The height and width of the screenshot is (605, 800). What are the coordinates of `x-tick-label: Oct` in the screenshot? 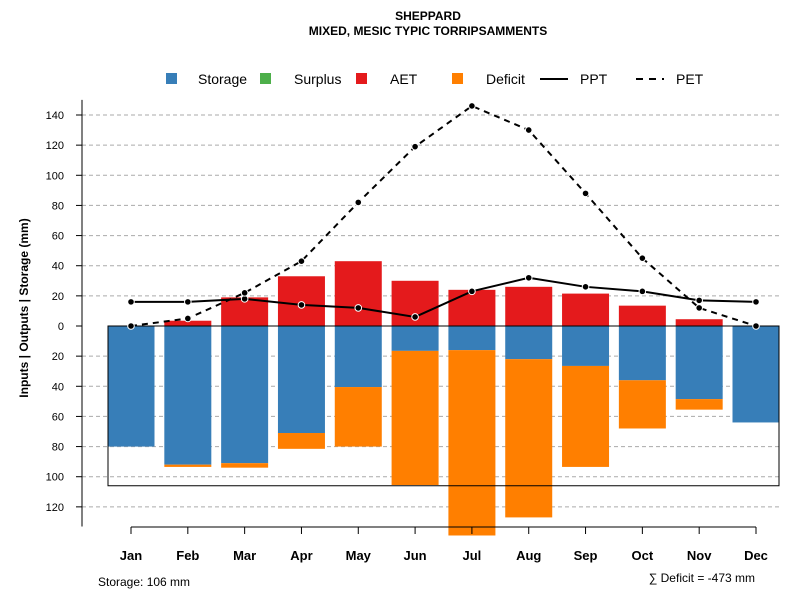 It's located at (643, 555).